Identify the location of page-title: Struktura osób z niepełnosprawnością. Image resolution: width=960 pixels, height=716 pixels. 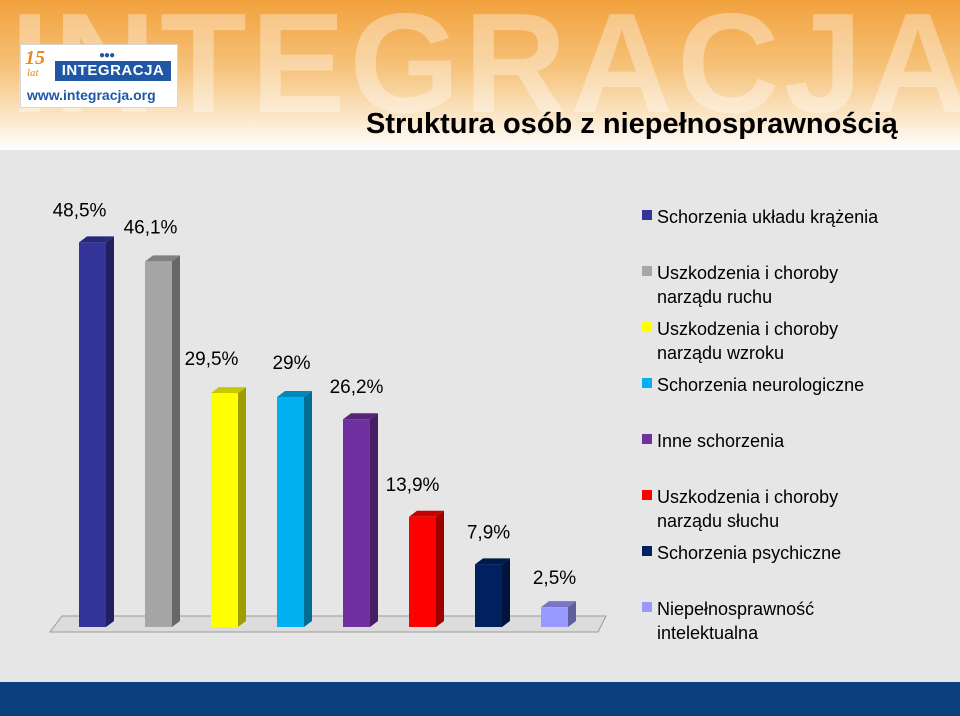
(632, 124).